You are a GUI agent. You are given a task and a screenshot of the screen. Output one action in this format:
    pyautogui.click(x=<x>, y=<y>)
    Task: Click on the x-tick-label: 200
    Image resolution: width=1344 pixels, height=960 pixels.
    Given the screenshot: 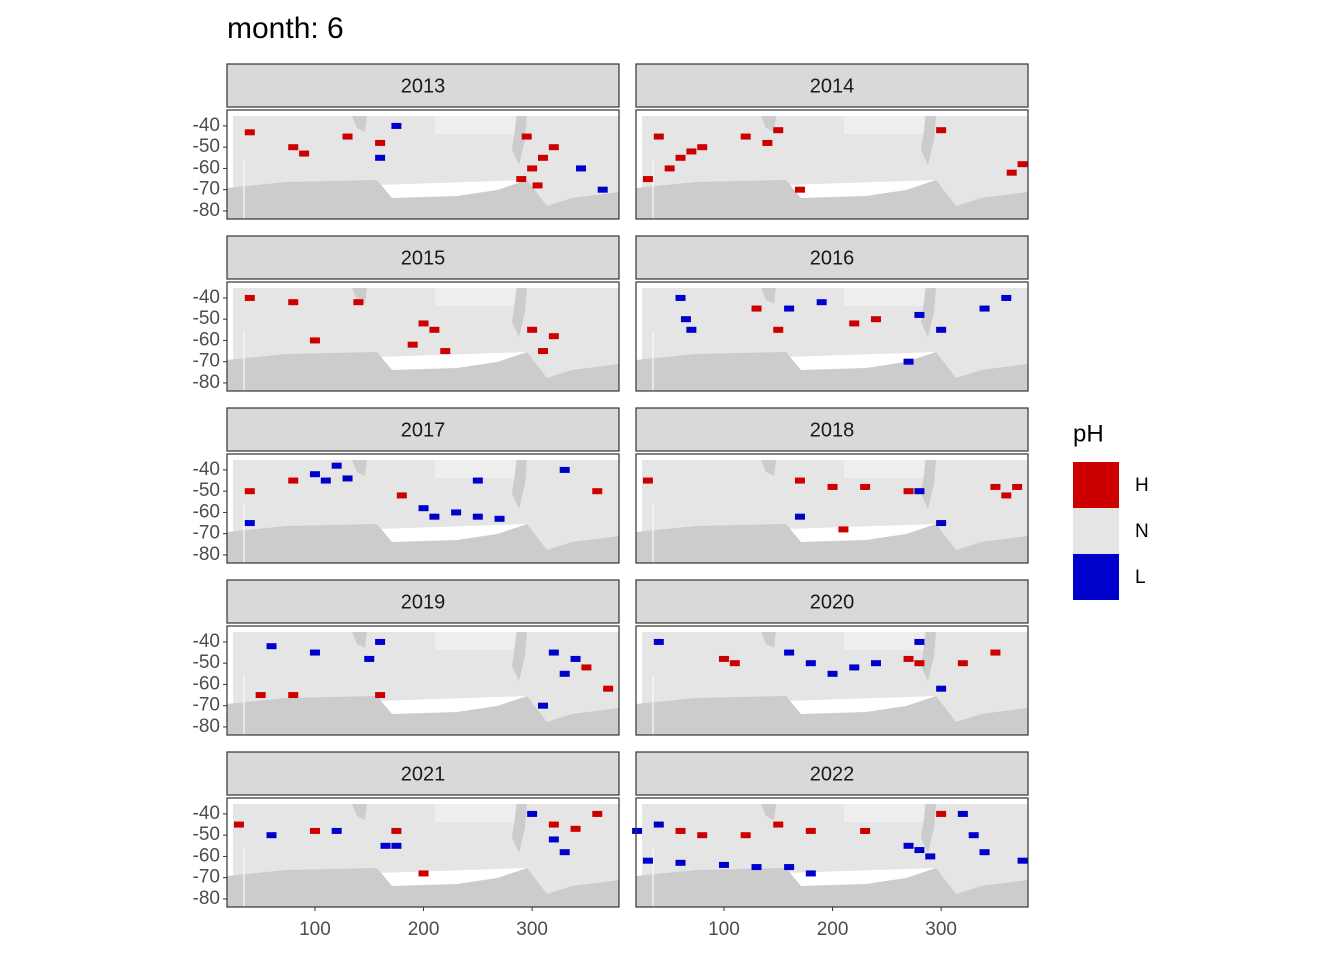 What is the action you would take?
    pyautogui.click(x=833, y=929)
    